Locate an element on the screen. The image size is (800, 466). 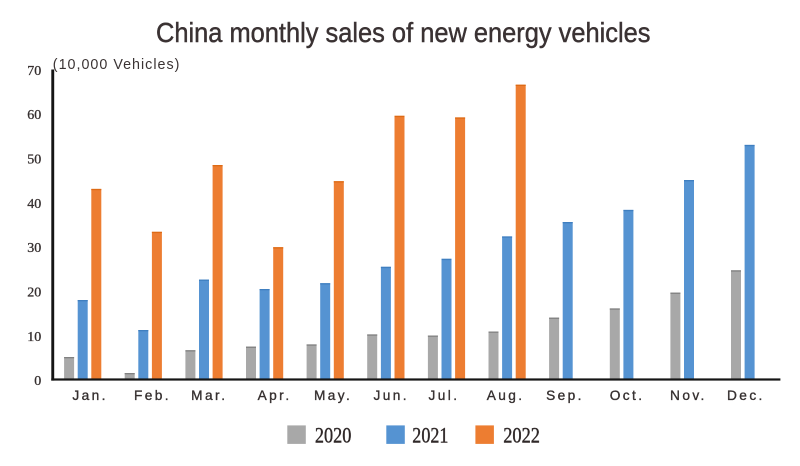
svg-text: 10 is located at coordinates (34, 337).